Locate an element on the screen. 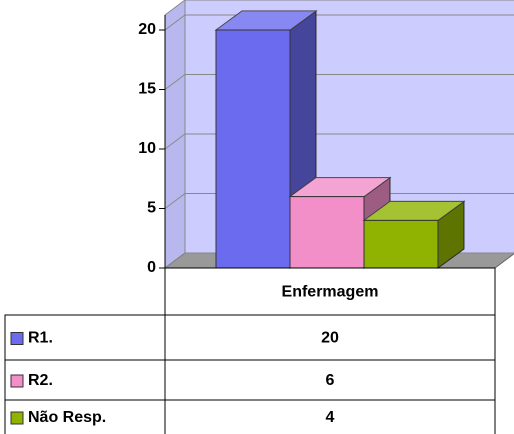  legend-label: Não Resp. is located at coordinates (67, 417).